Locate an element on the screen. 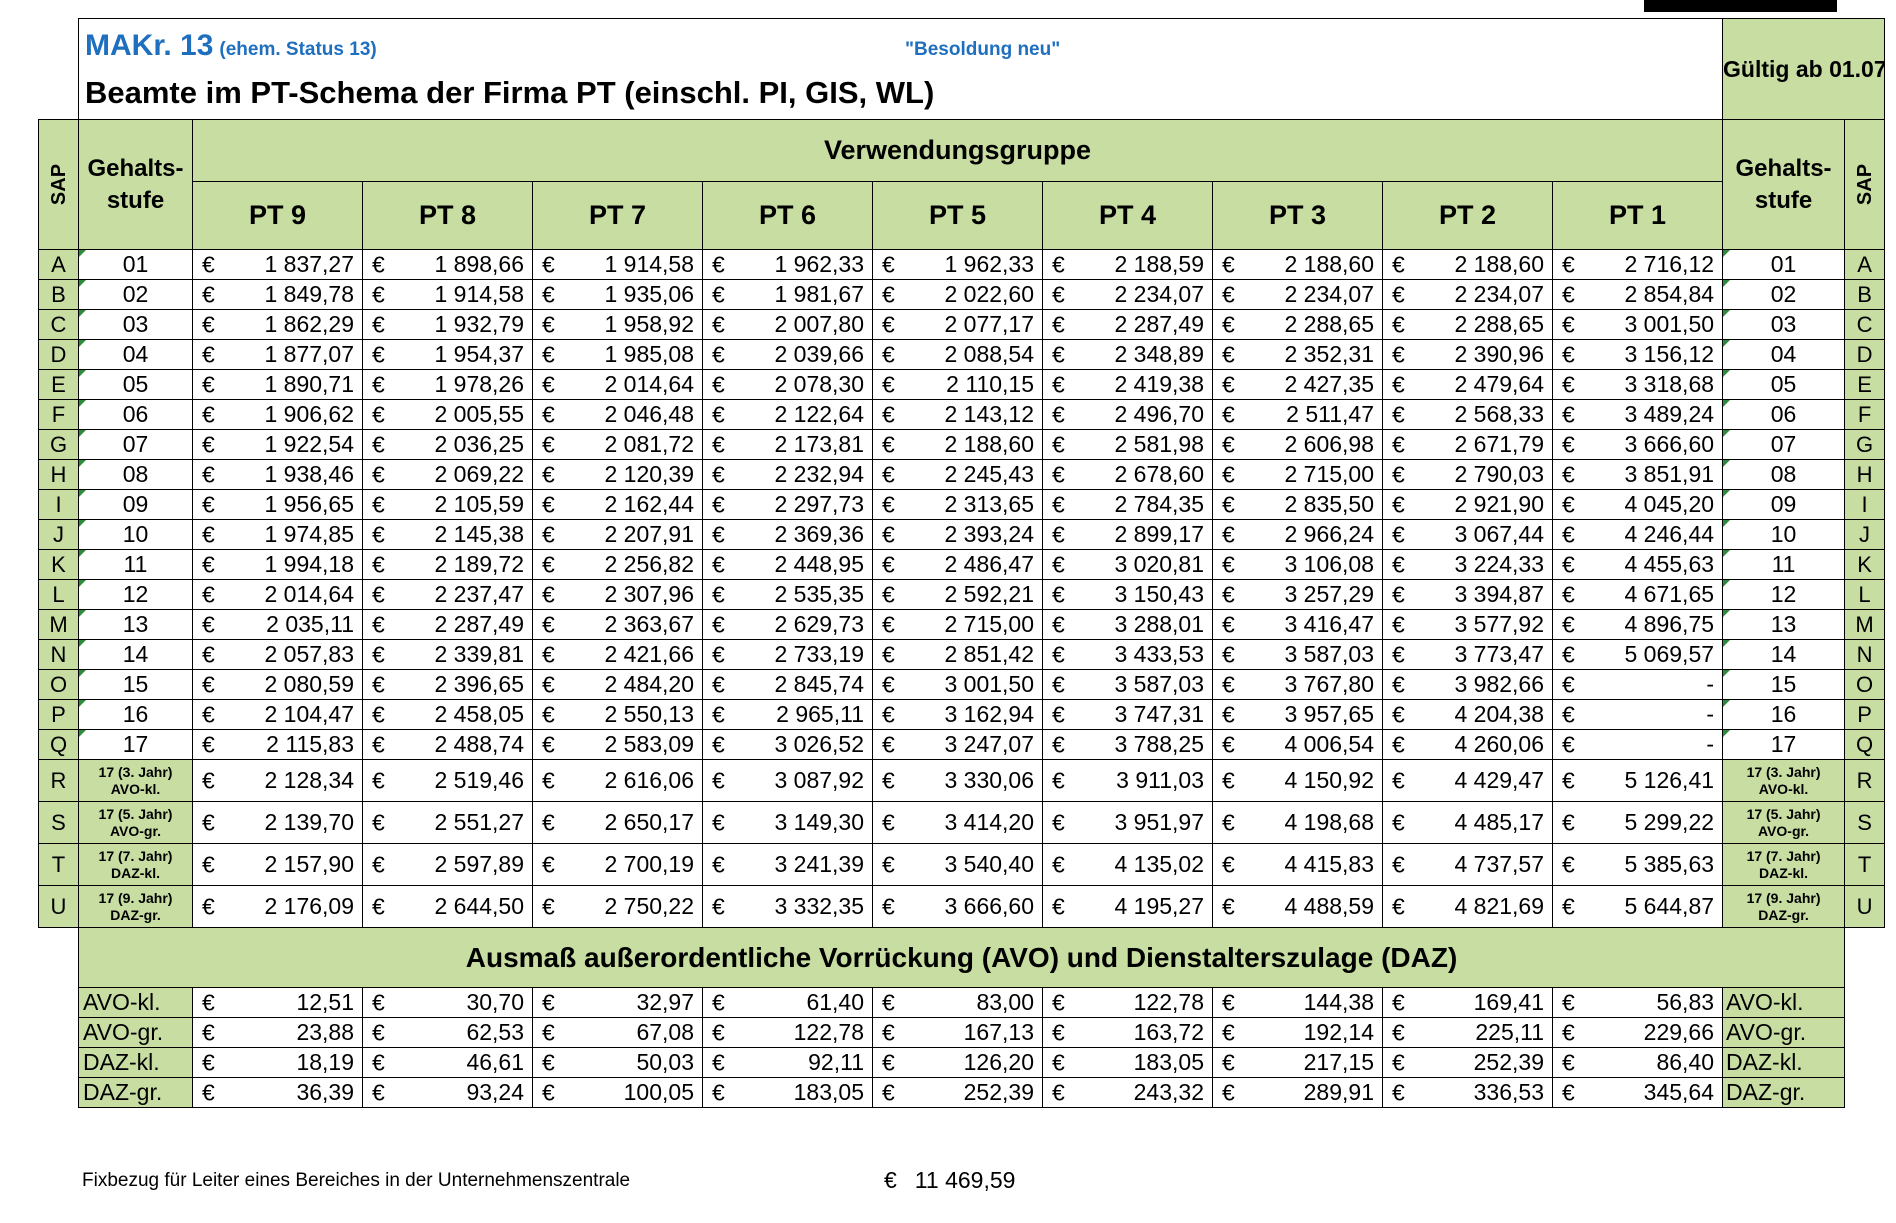 This screenshot has width=1896, height=1223. salary-amount: 2 297,73 is located at coordinates (819, 504).